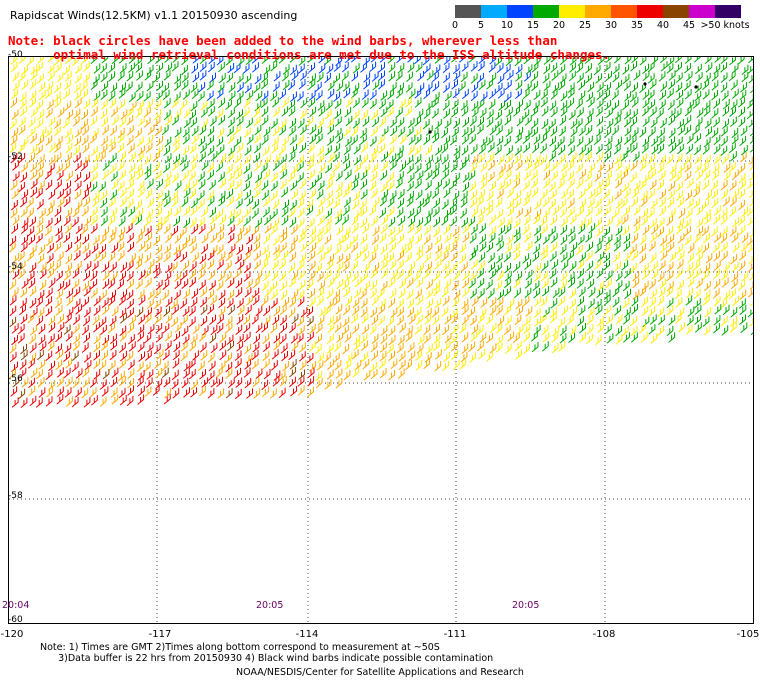  I want to click on legend-label: 0, so click(455, 25).